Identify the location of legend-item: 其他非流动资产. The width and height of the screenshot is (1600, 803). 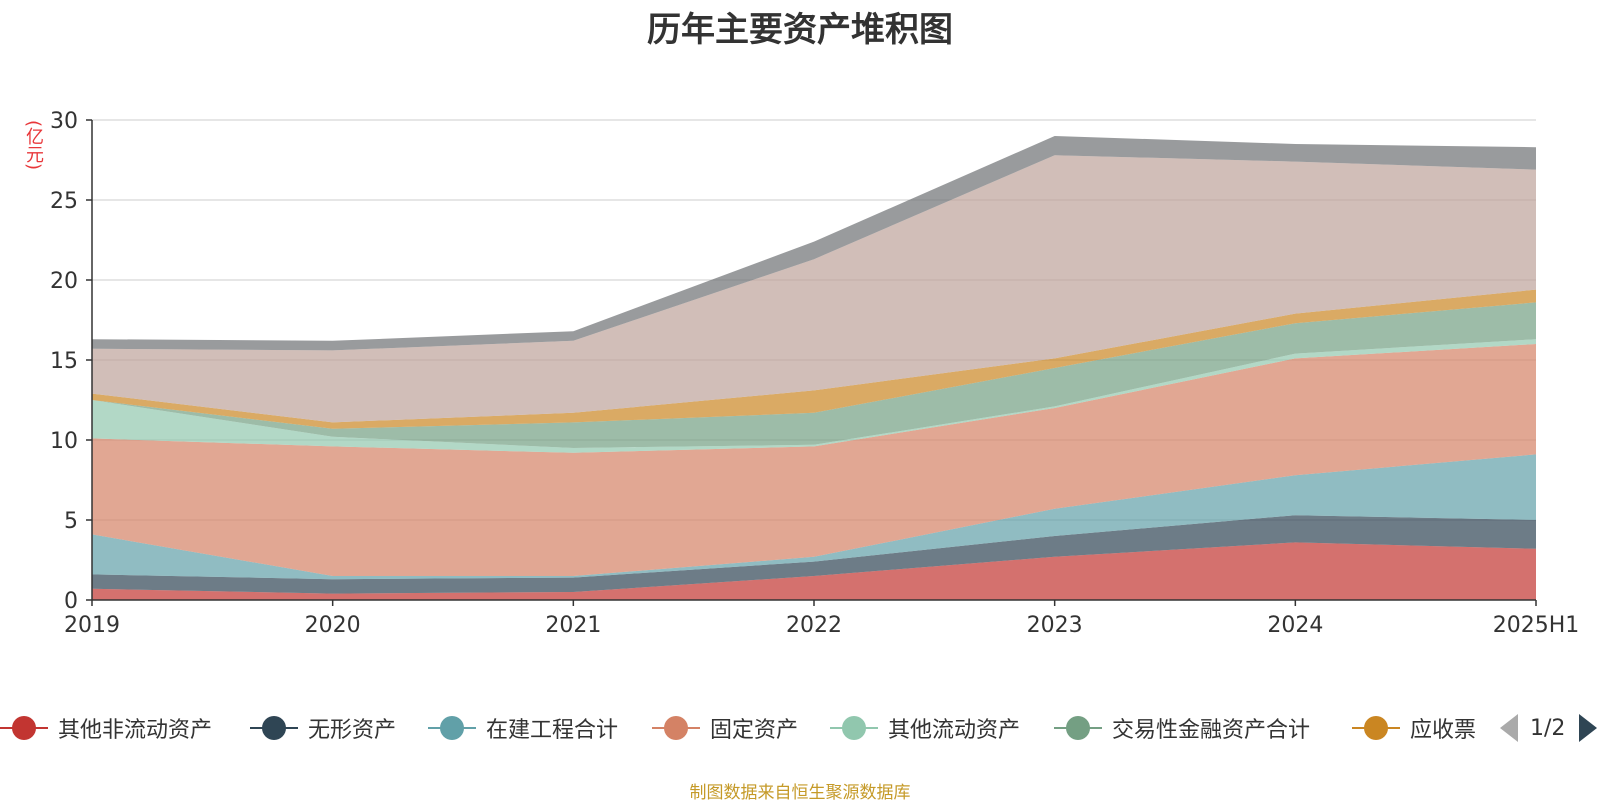
(106, 728).